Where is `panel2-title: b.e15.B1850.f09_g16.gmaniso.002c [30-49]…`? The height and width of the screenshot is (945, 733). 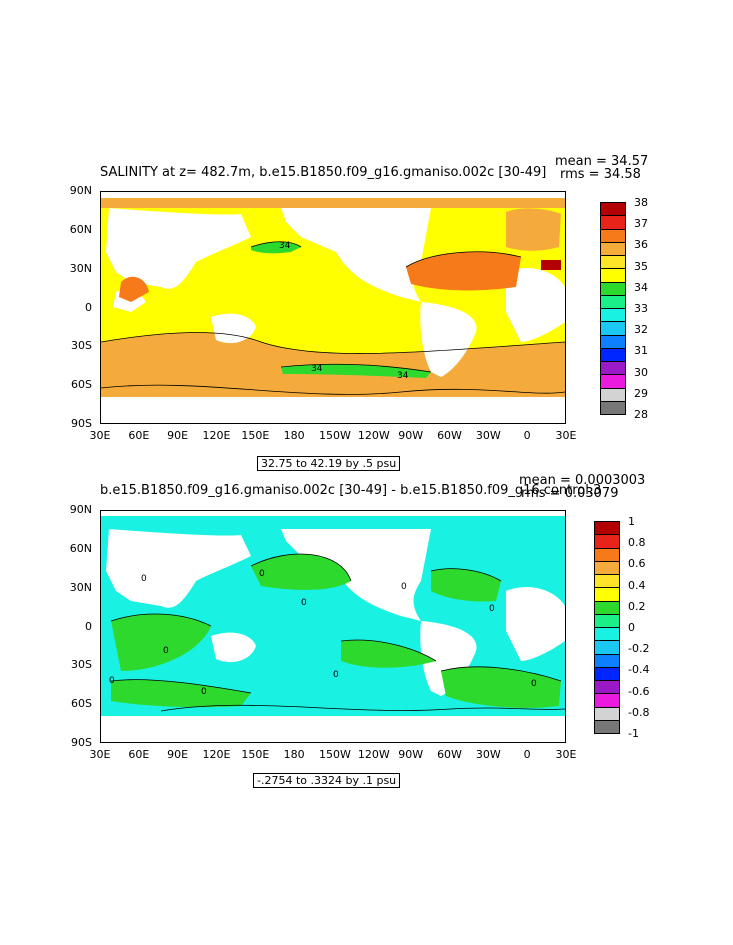
panel2-title: b.e15.B1850.f09_g16.gmaniso.002c [30-49]… is located at coordinates (351, 490).